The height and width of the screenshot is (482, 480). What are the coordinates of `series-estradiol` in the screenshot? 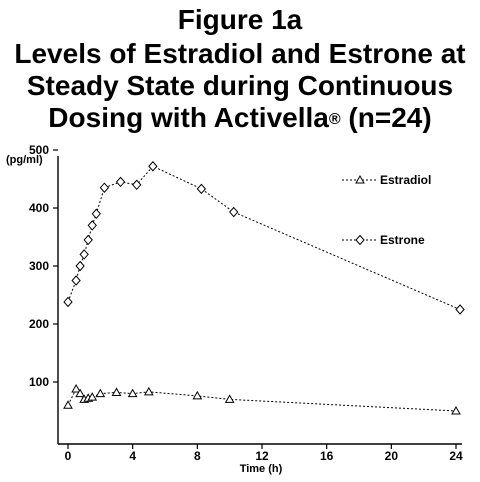 It's located at (262, 399).